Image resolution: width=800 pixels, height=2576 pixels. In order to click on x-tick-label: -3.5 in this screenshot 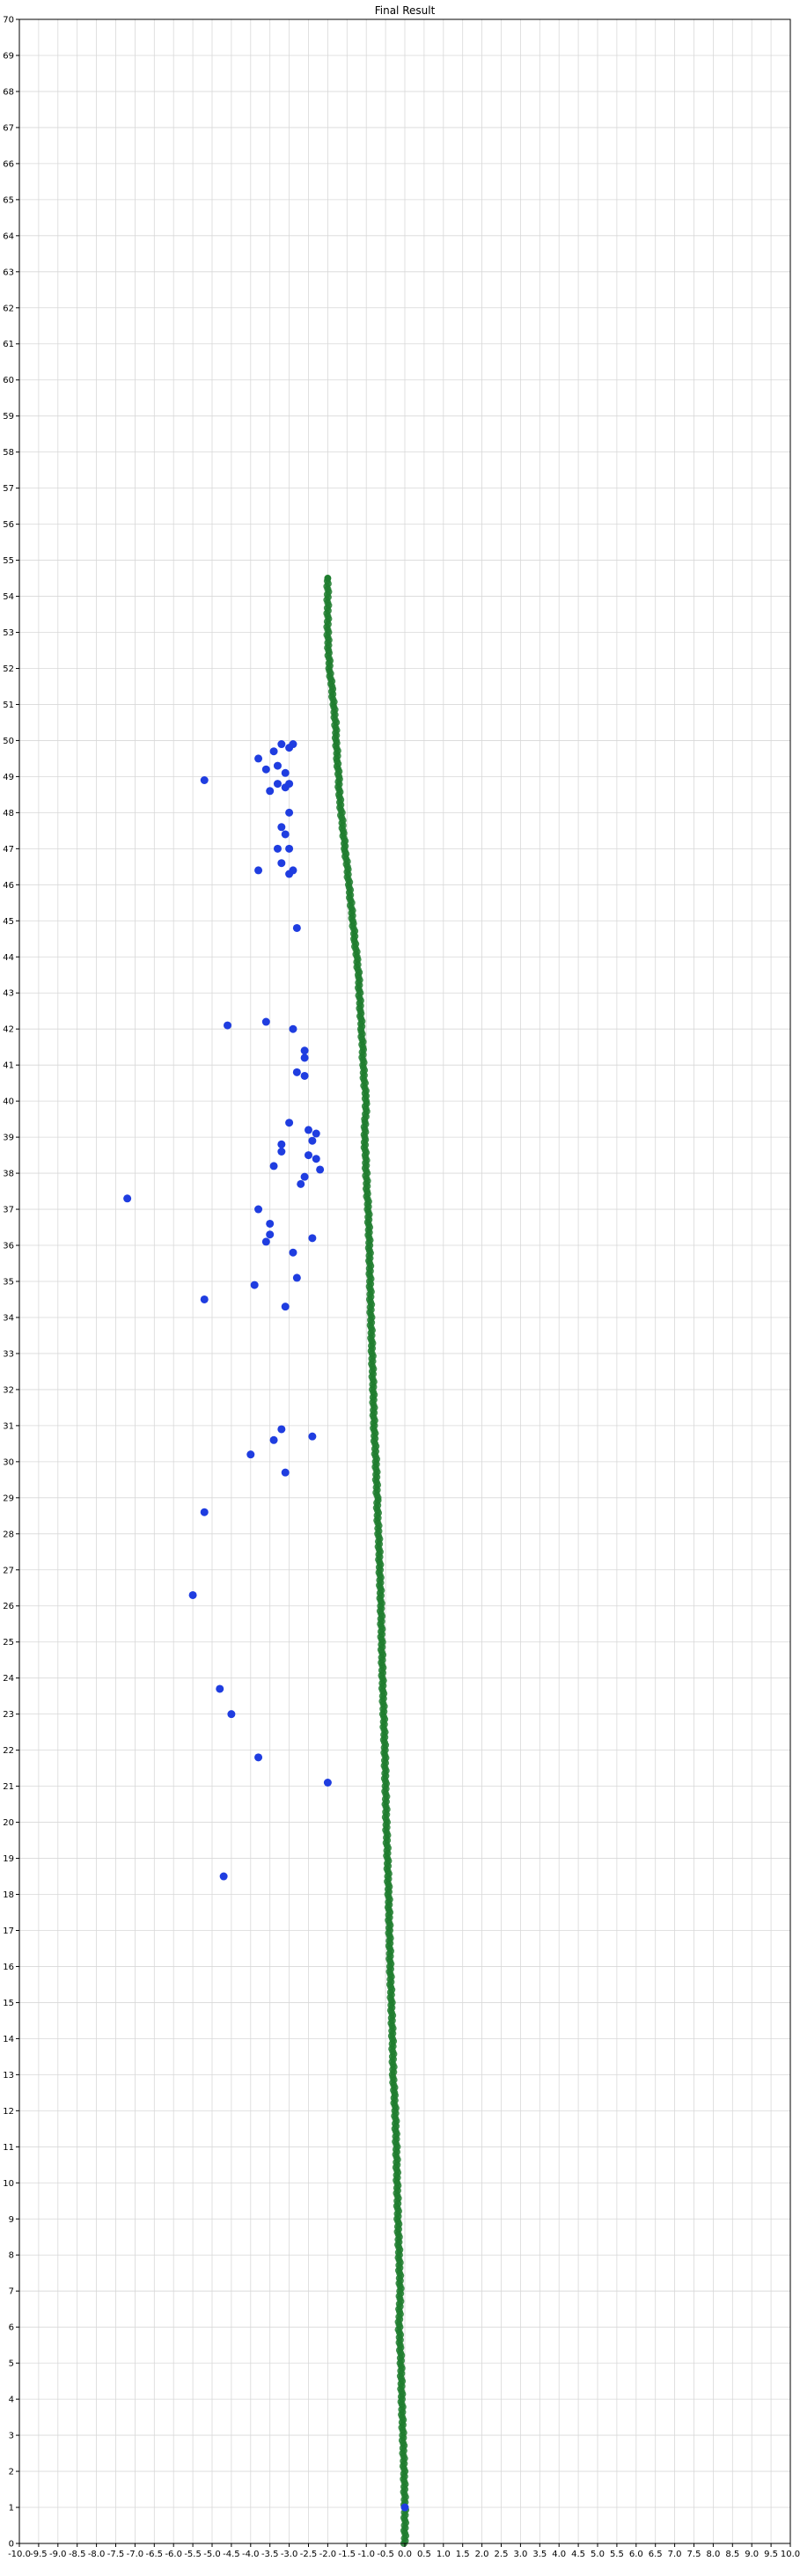, I will do `click(270, 2554)`.